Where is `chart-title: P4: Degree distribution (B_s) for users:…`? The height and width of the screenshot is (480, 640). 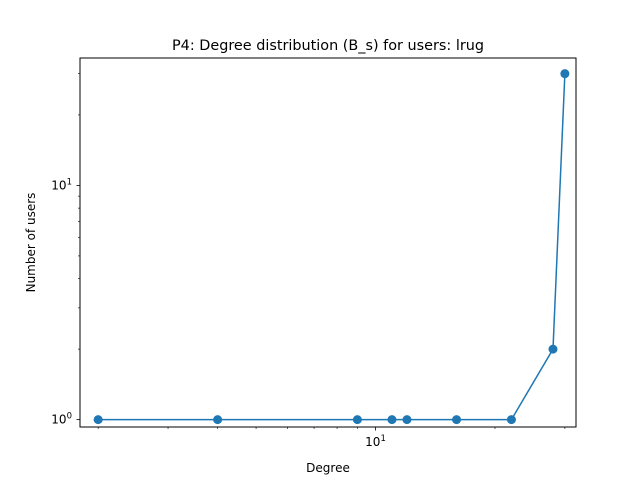 chart-title: P4: Degree distribution (B_s) for users:… is located at coordinates (328, 46).